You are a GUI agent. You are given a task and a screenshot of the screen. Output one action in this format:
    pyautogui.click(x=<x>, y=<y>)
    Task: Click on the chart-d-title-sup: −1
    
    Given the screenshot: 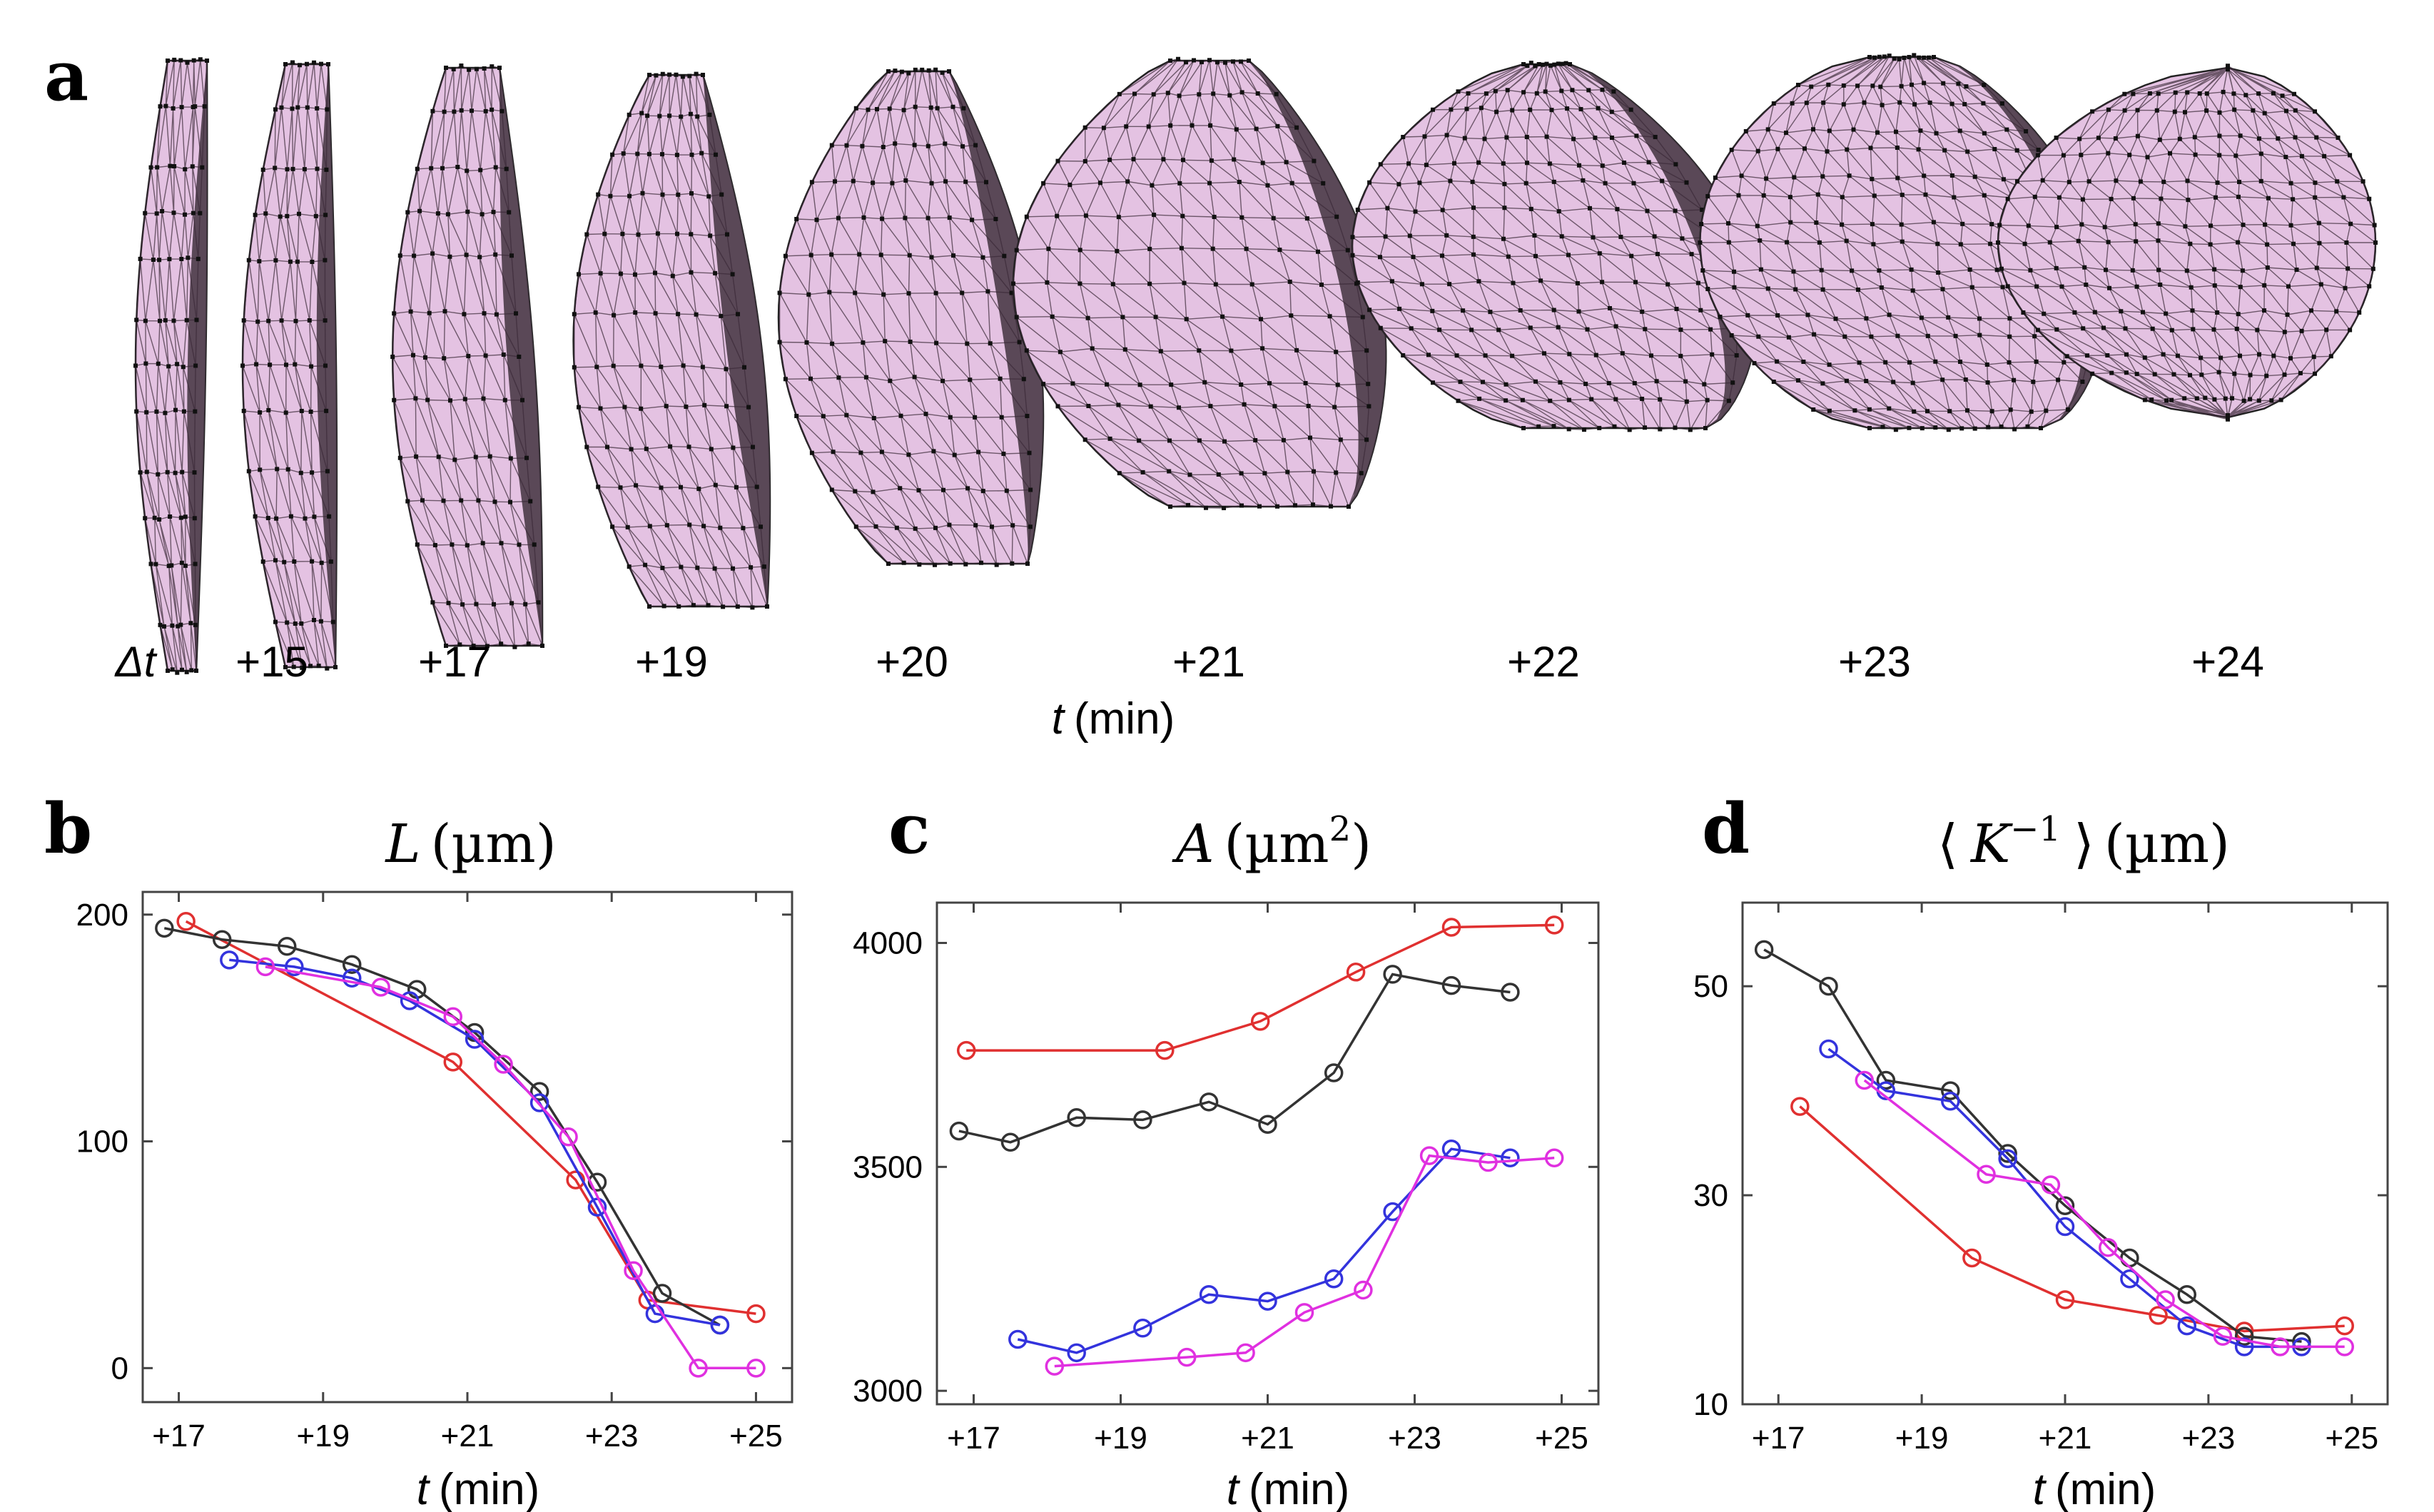 What is the action you would take?
    pyautogui.click(x=2035, y=829)
    